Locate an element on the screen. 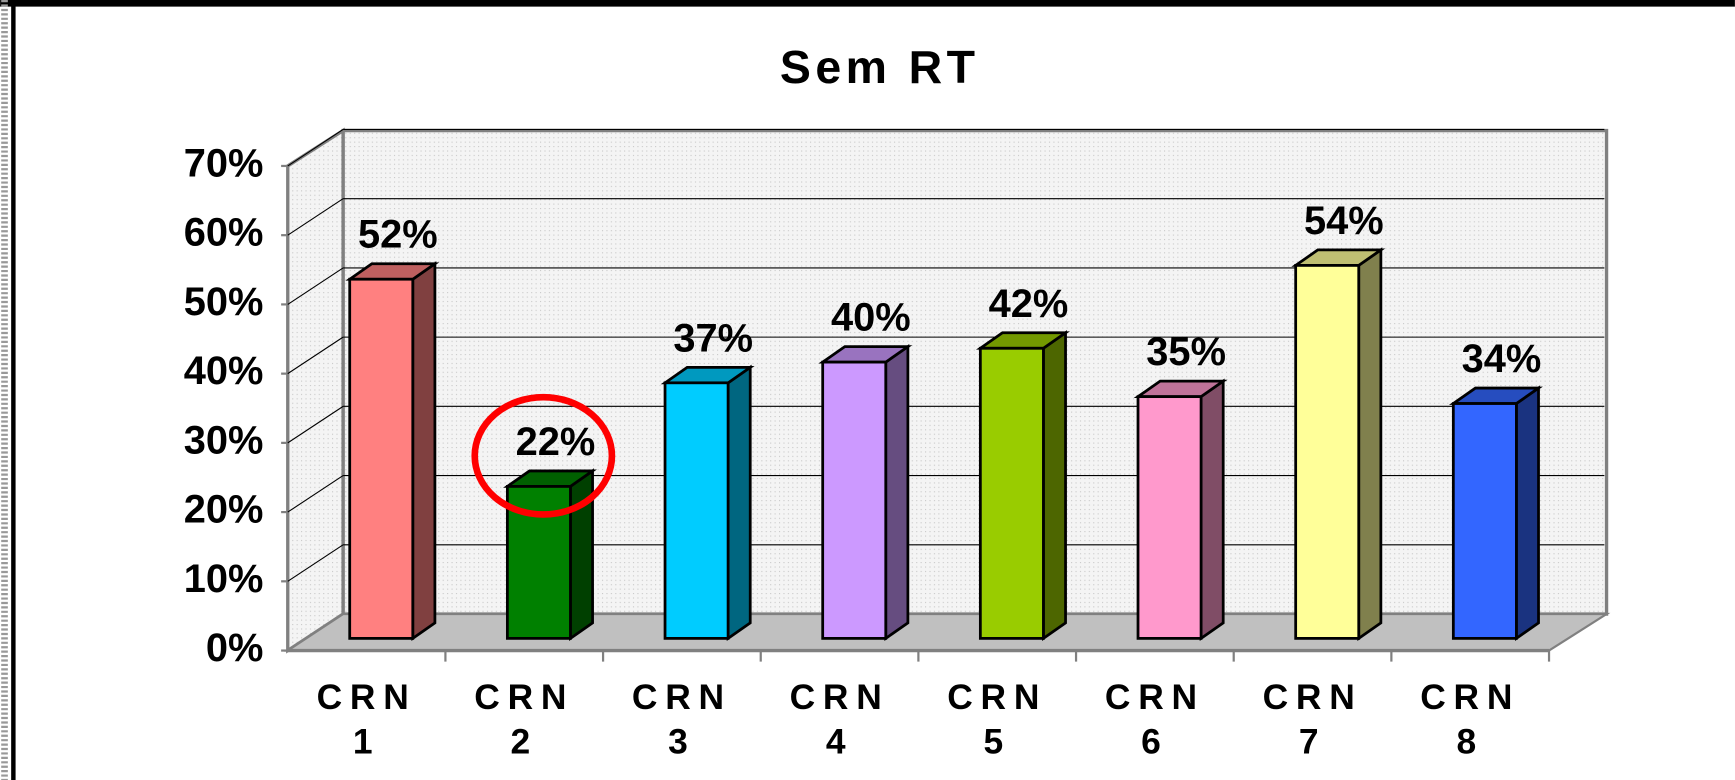  y-tick-label: 60% is located at coordinates (224, 233).